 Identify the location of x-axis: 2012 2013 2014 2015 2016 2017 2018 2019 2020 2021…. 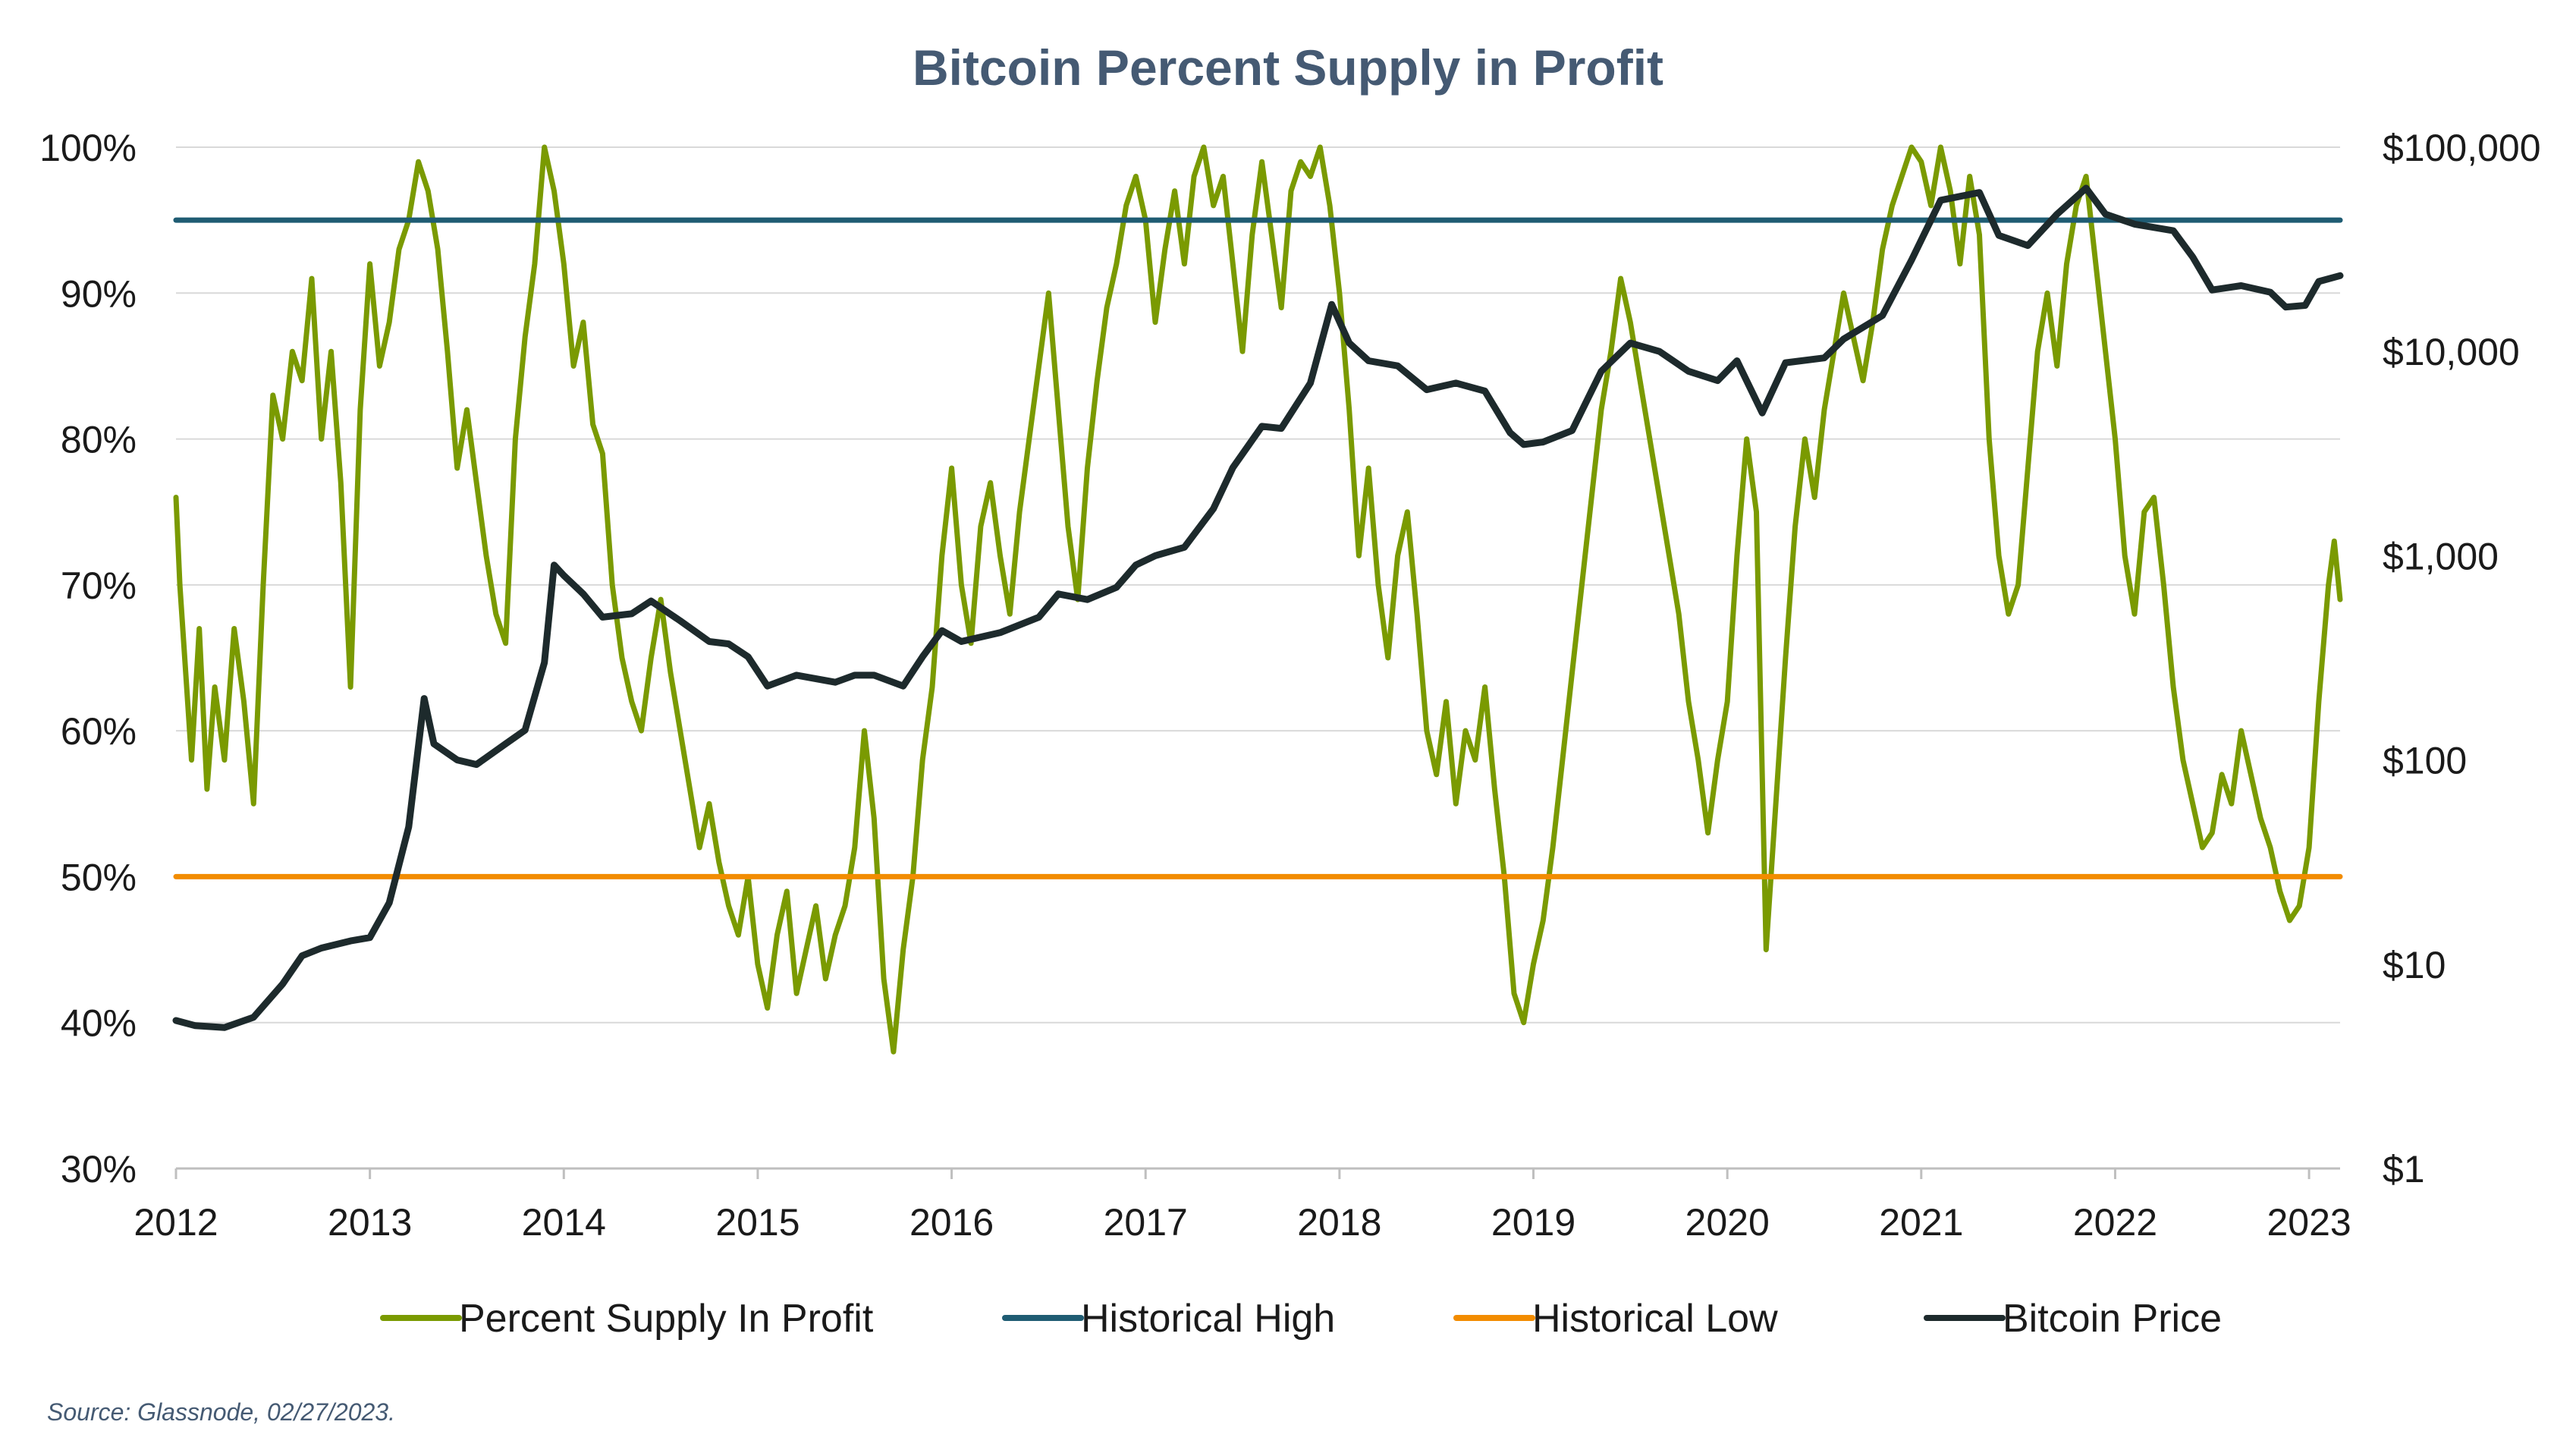
(1242, 1206).